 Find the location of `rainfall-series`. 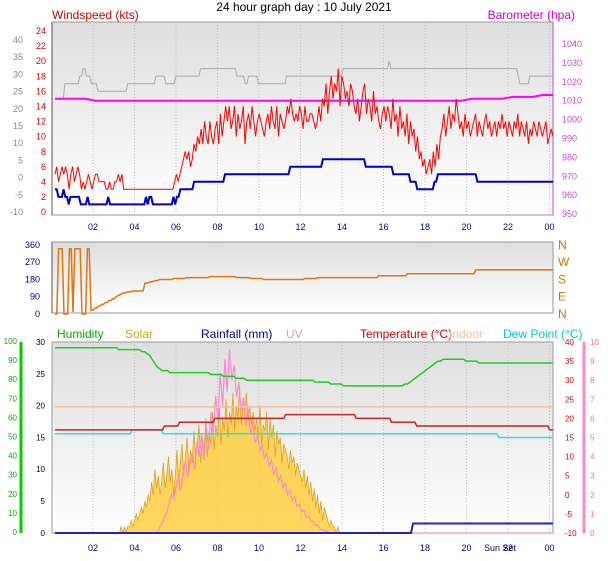

rainfall-series is located at coordinates (304, 528).